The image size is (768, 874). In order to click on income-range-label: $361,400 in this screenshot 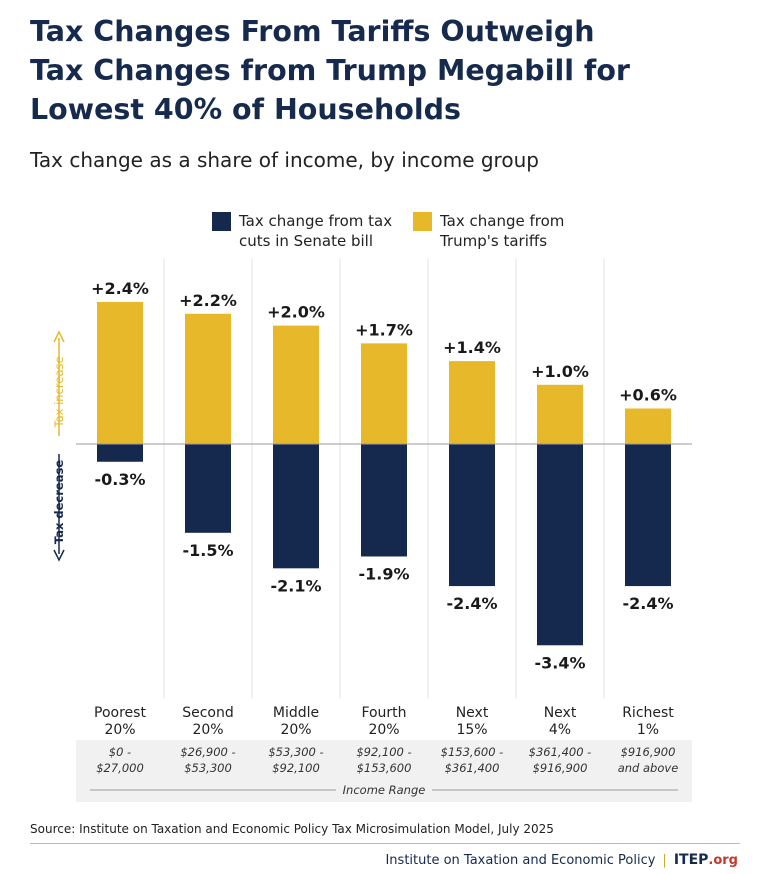, I will do `click(472, 768)`.